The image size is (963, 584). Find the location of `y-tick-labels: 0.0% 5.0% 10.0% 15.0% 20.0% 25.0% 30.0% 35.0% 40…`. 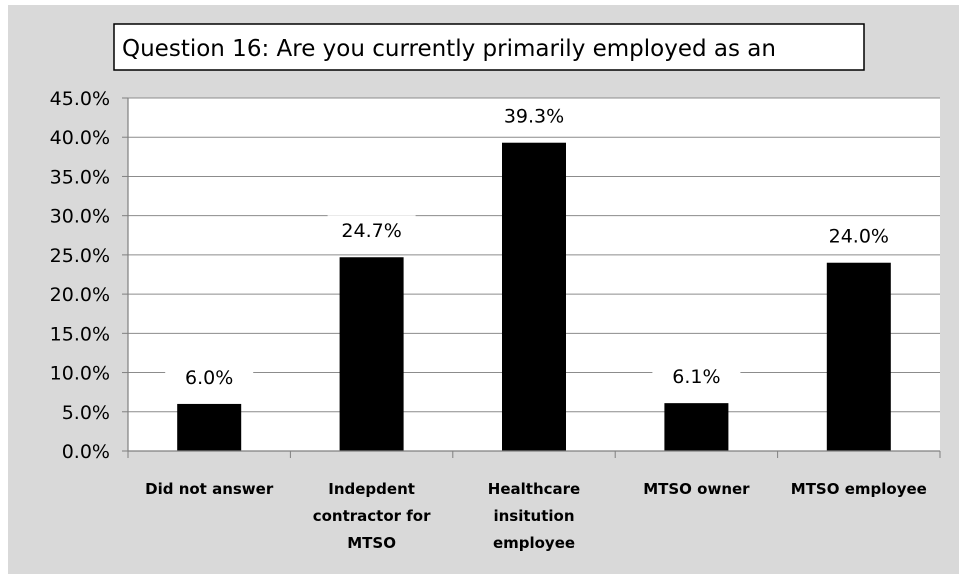

y-tick-labels: 0.0% 5.0% 10.0% 15.0% 20.0% 25.0% 30.0% 35.0% 40… is located at coordinates (80, 275).